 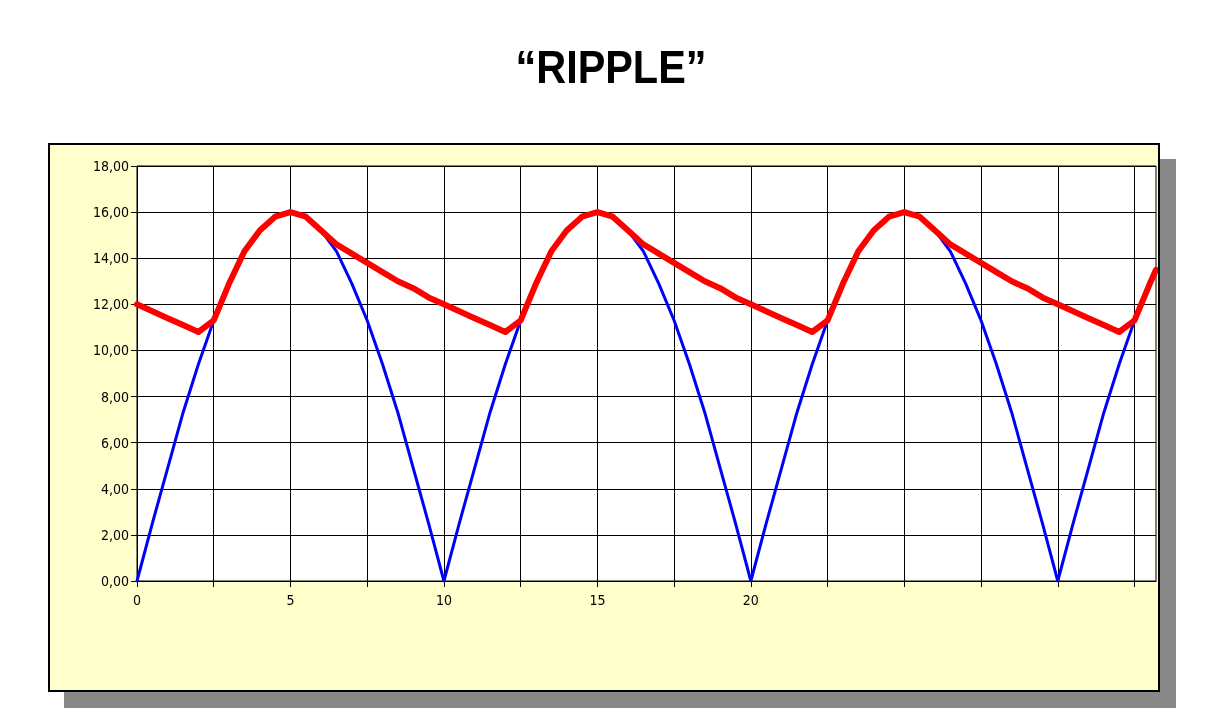 What do you see at coordinates (110, 304) in the screenshot?
I see `y-tick-label: 12,00` at bounding box center [110, 304].